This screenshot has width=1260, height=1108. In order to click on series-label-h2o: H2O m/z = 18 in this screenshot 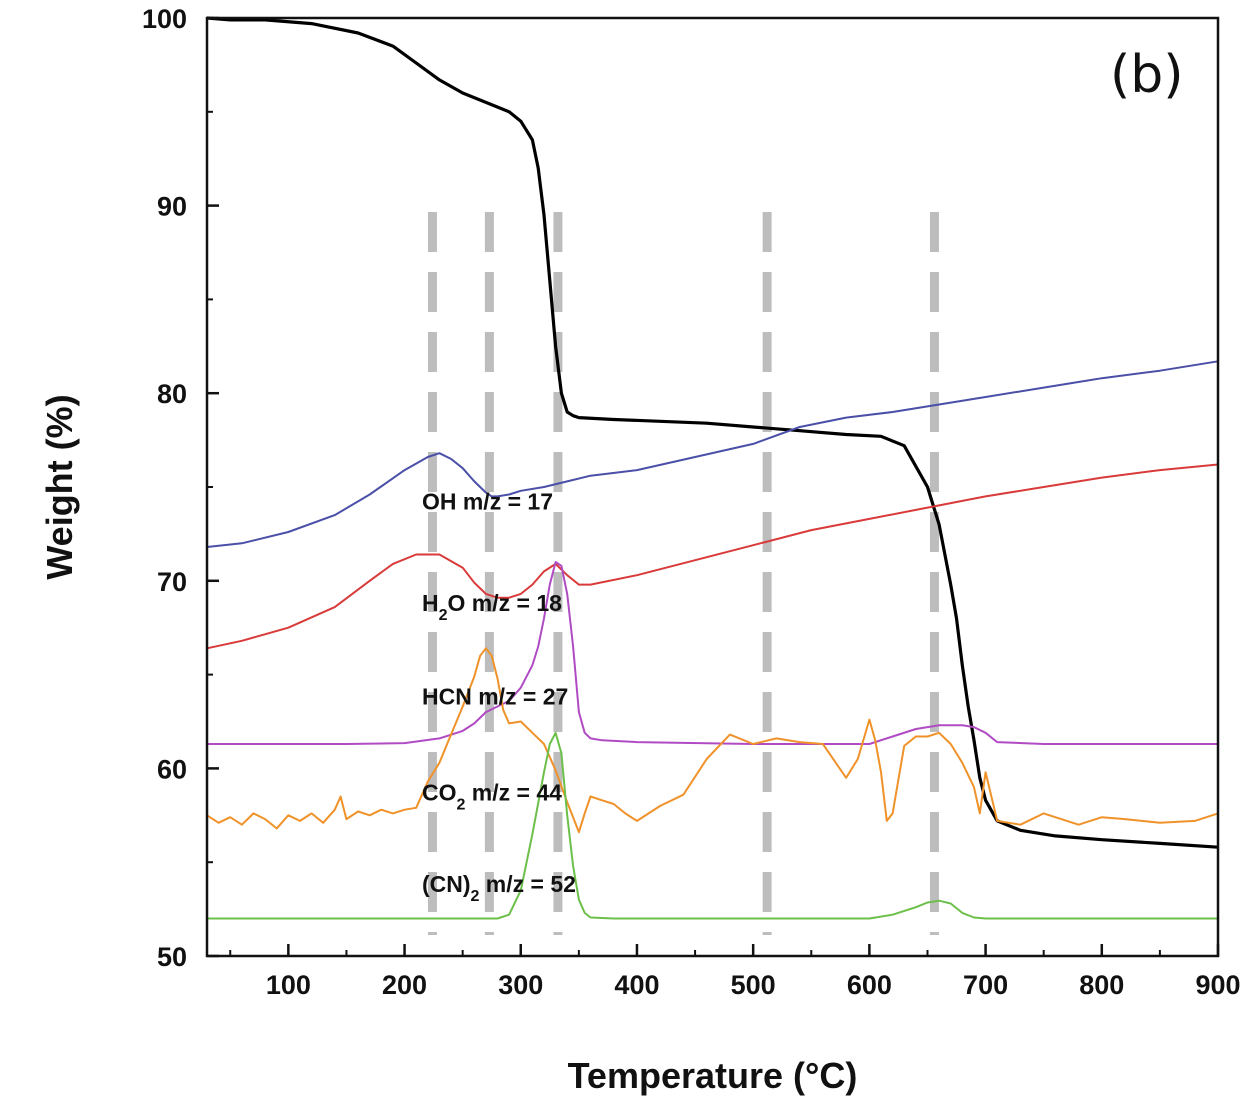, I will do `click(492, 607)`.